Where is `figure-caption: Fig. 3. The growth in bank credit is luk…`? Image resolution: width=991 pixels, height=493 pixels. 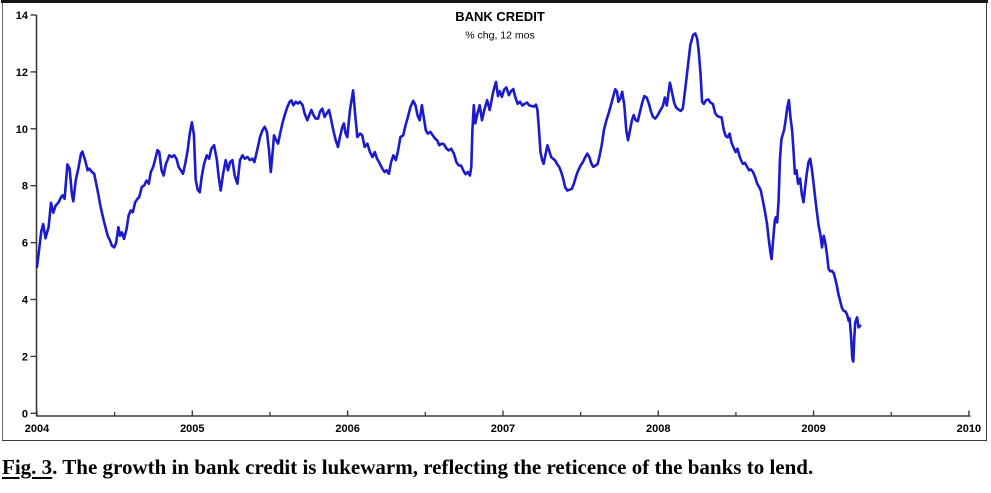
figure-caption: Fig. 3. The growth in bank credit is luk… is located at coordinates (496, 467).